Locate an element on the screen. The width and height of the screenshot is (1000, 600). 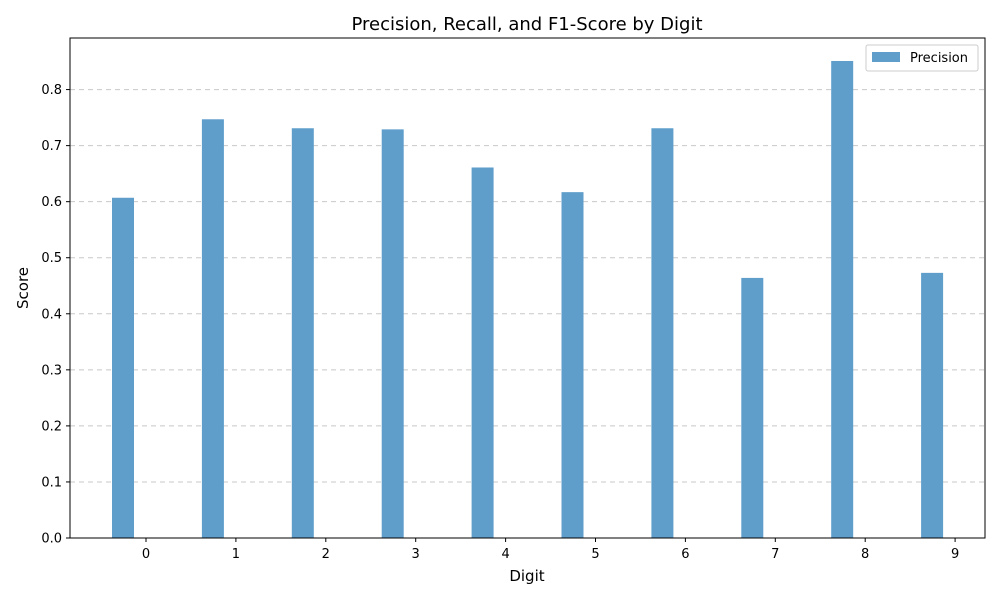
x-tick-label: 6 is located at coordinates (685, 554).